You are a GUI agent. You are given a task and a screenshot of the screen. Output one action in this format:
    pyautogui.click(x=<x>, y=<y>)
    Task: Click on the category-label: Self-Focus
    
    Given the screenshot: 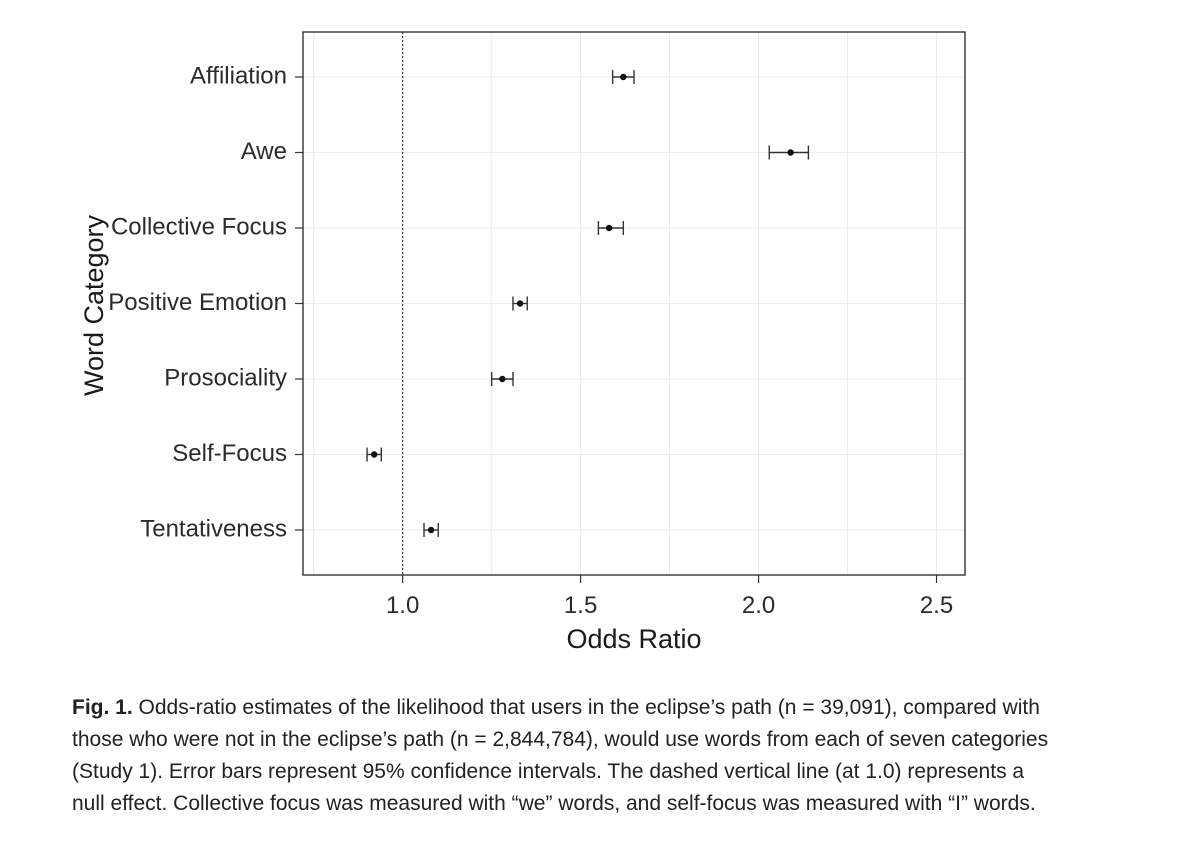 What is the action you would take?
    pyautogui.click(x=229, y=453)
    